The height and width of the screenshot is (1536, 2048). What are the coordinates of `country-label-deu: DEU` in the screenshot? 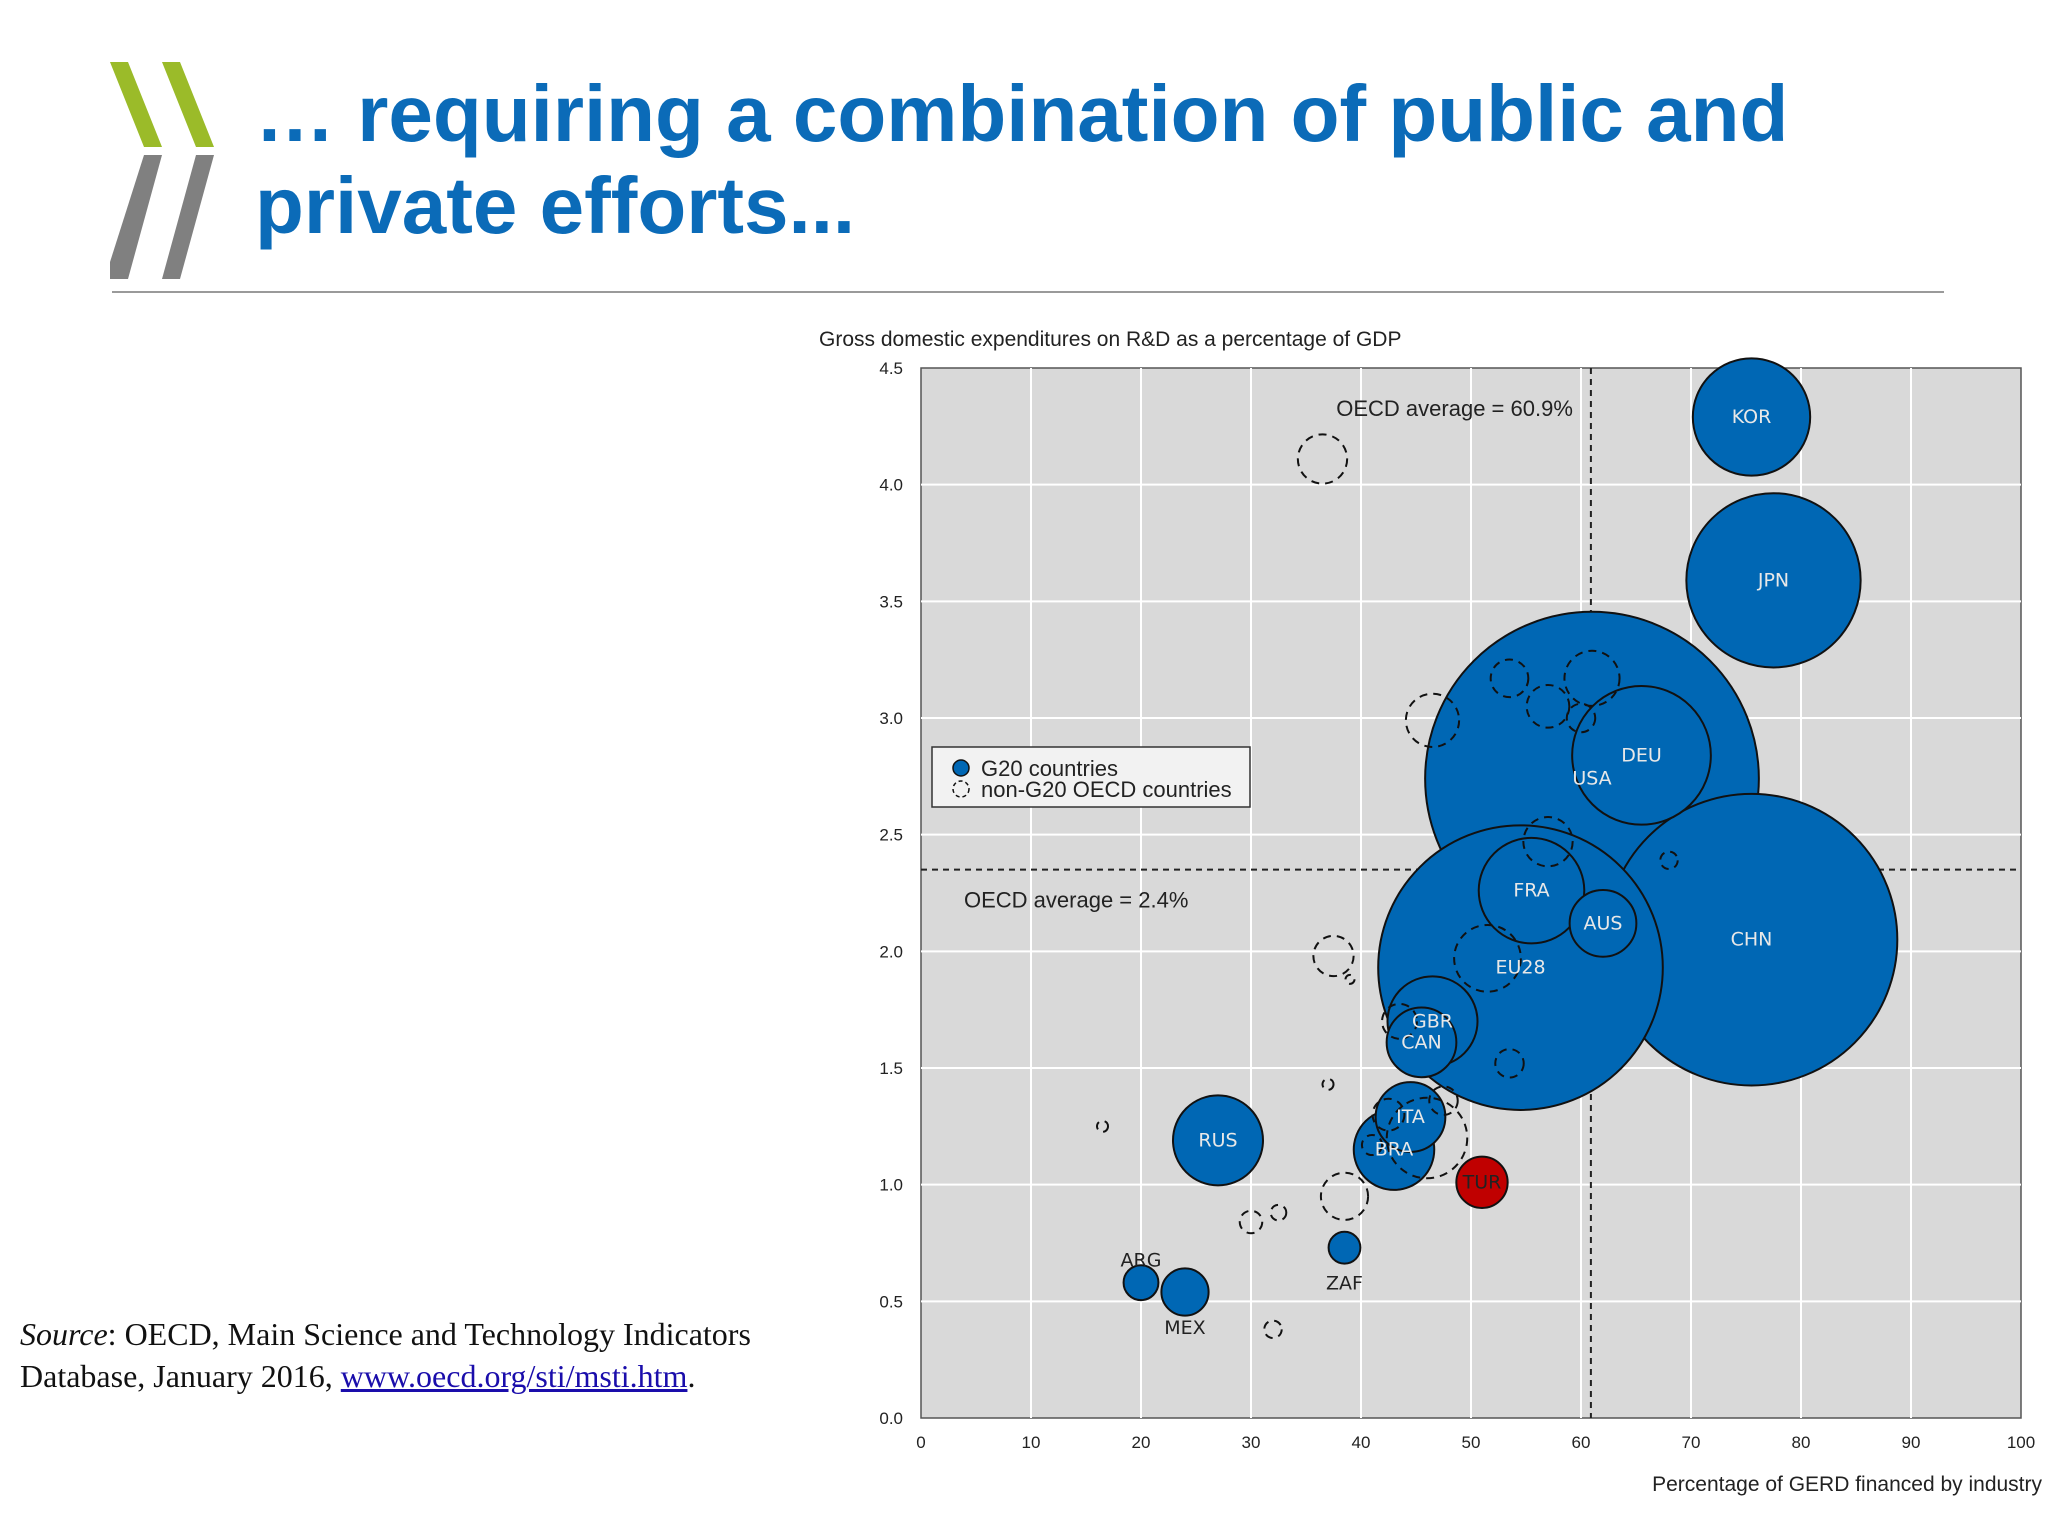 It's located at (1641, 755).